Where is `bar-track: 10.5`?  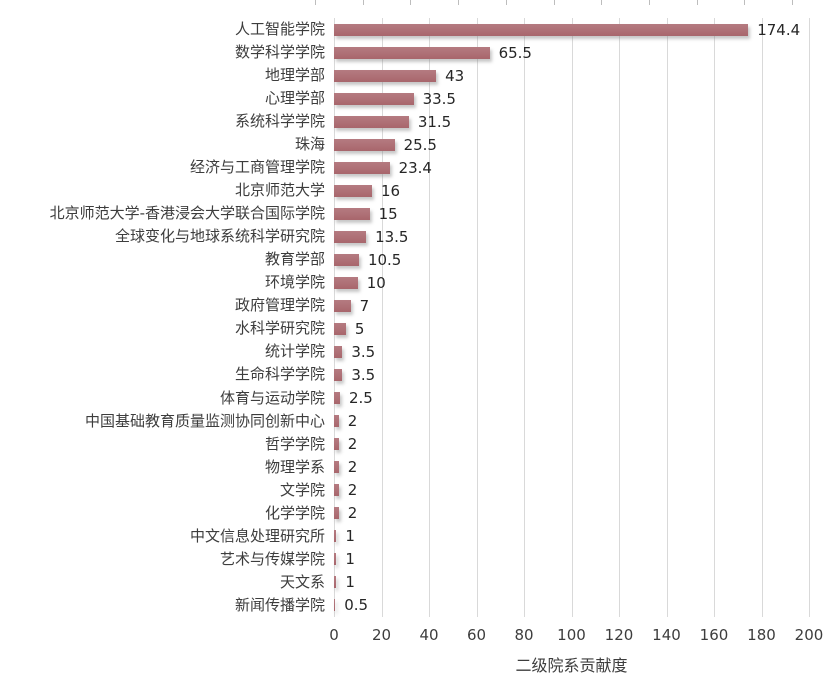 bar-track: 10.5 is located at coordinates (571, 259).